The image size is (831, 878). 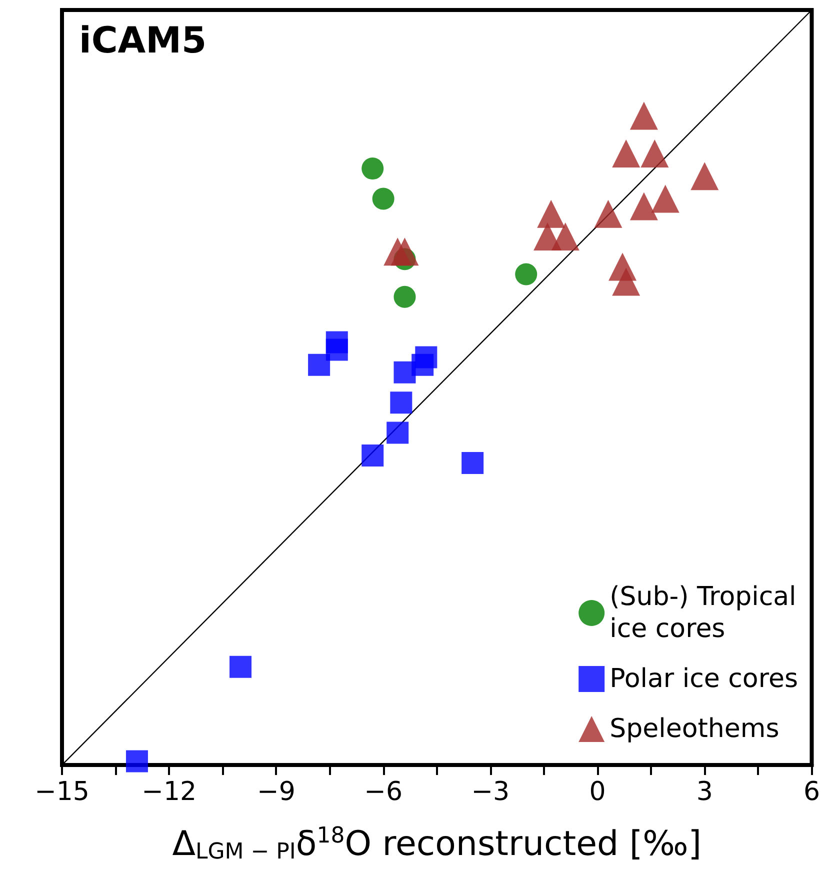 I want to click on legend-label: Polar ice cores, so click(x=704, y=679).